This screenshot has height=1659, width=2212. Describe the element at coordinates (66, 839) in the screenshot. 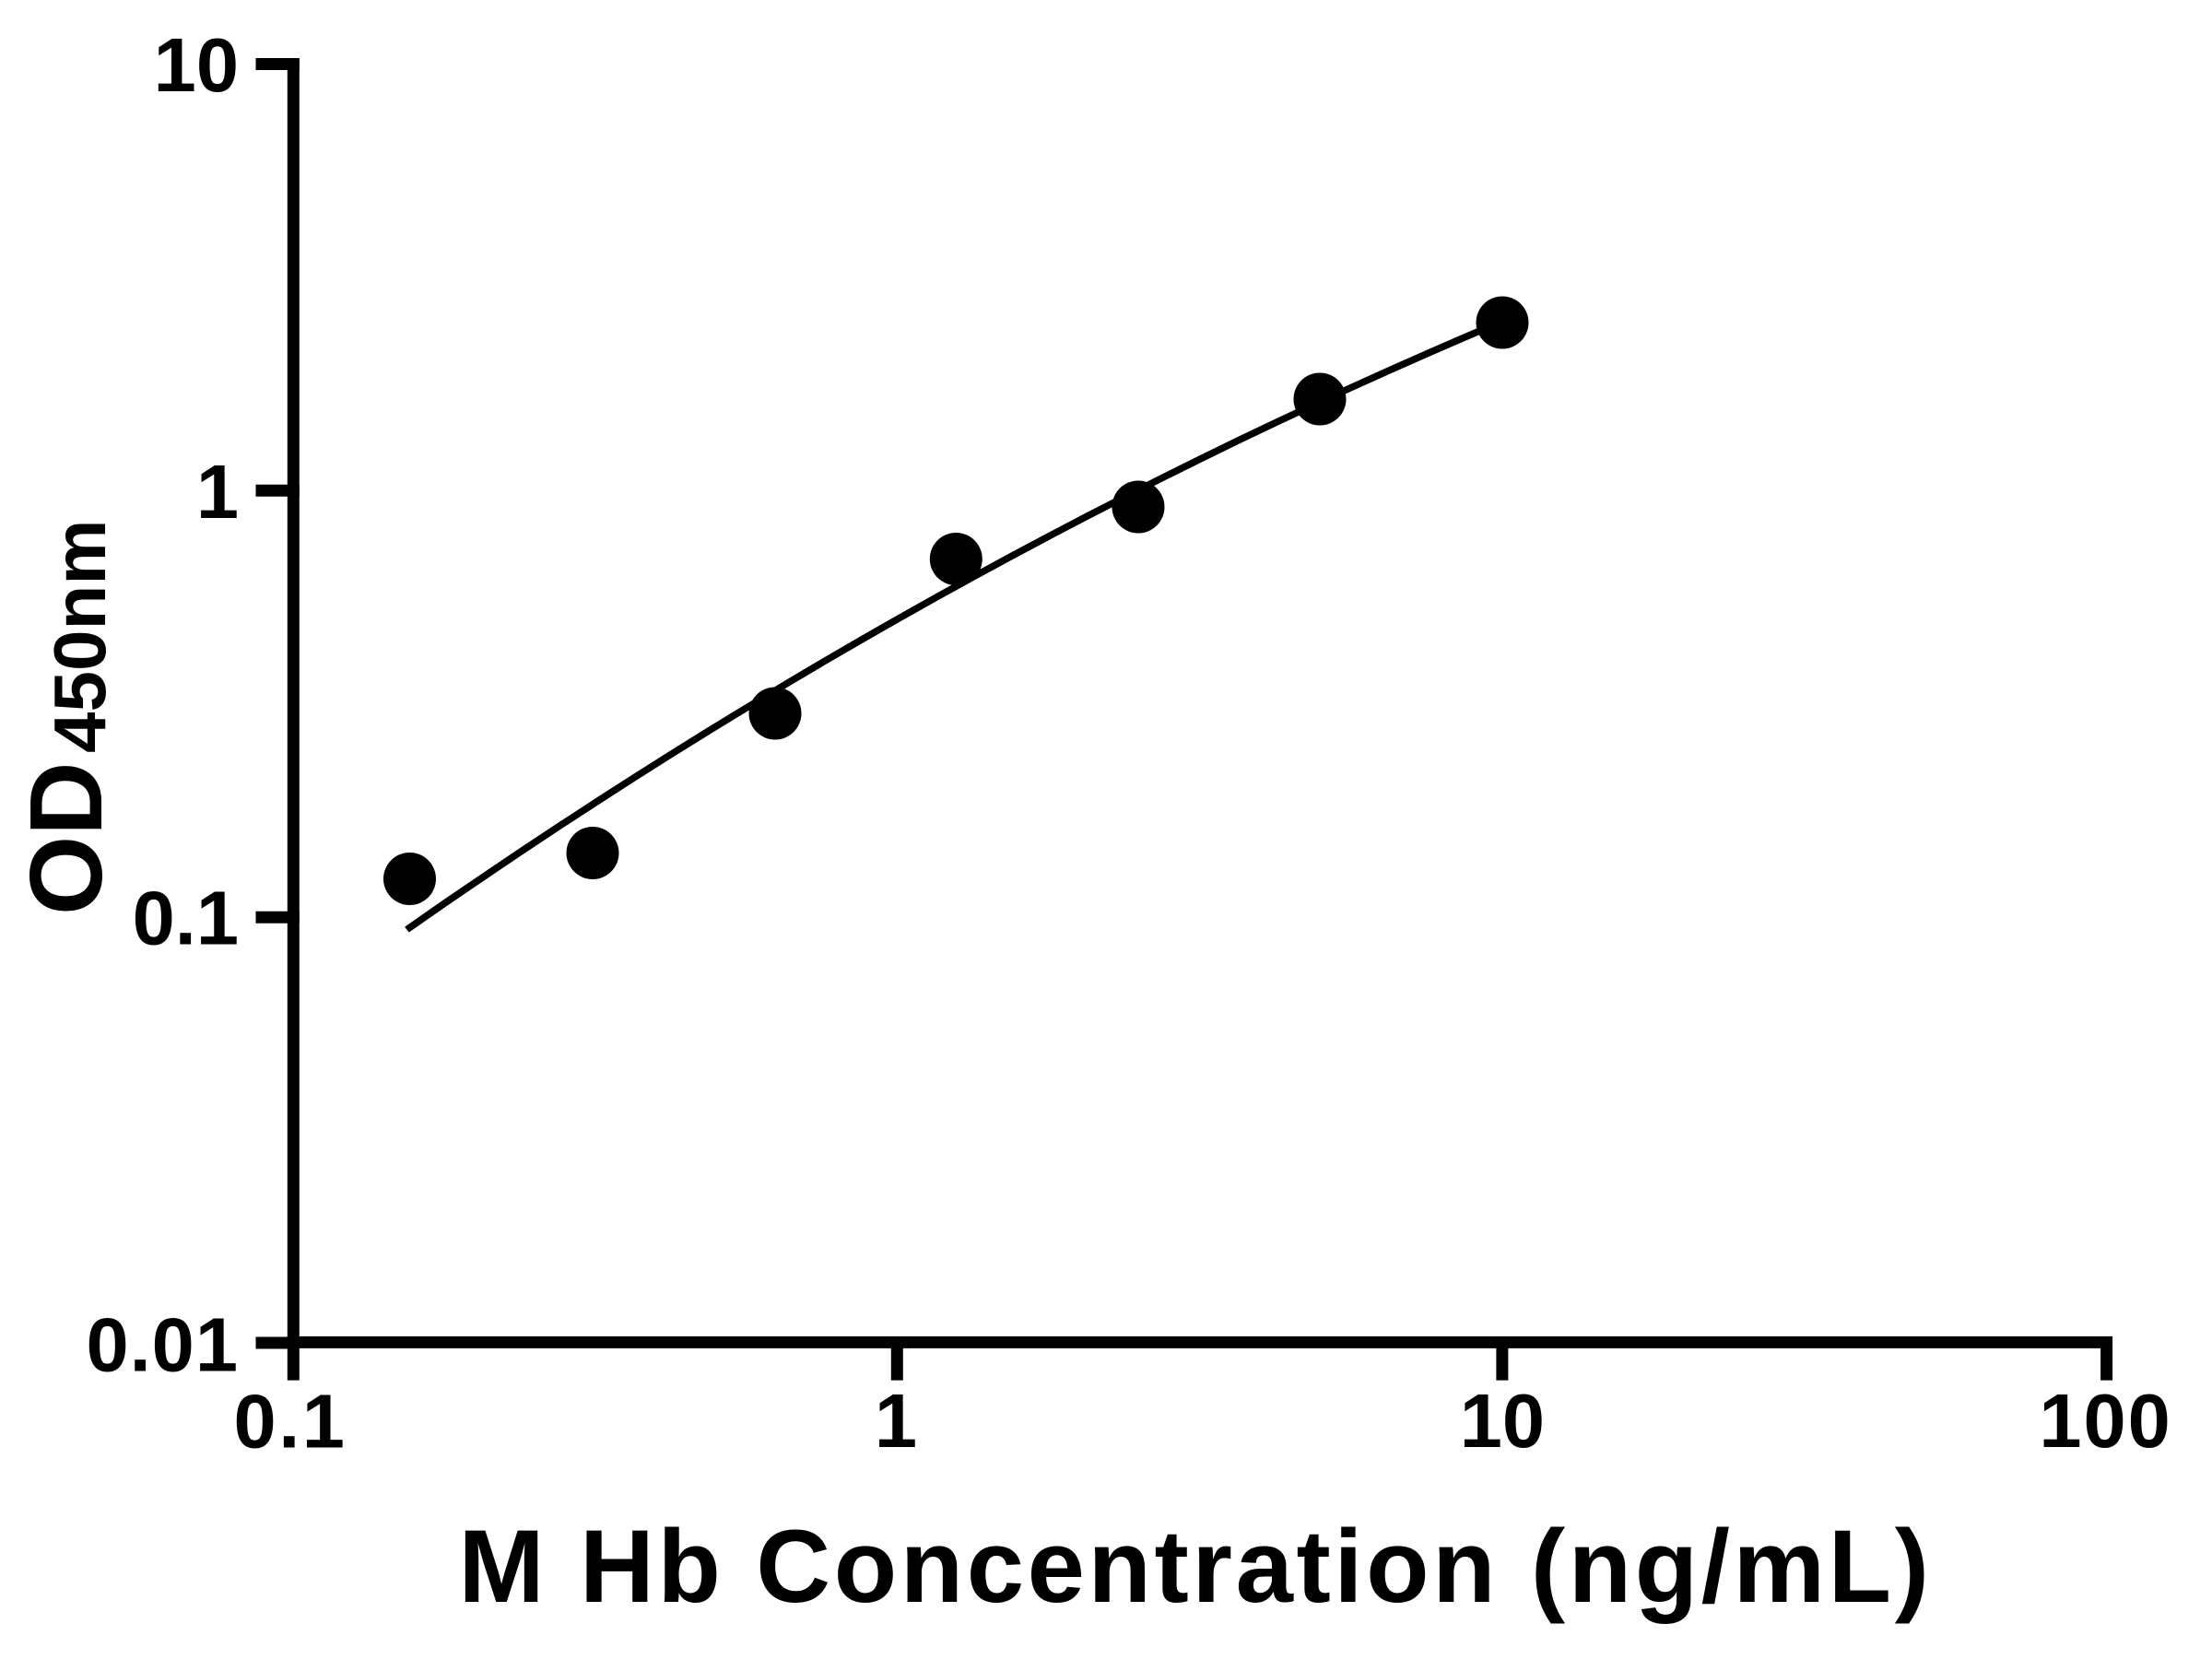

I see `svg-text: OD` at that location.